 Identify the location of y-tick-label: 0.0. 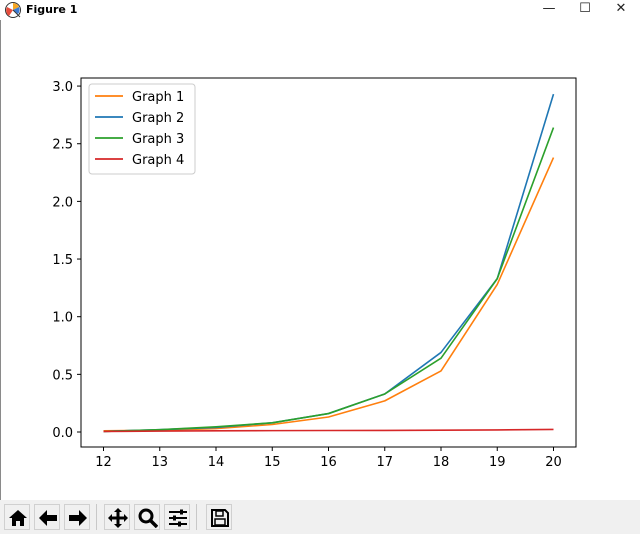
(62, 433).